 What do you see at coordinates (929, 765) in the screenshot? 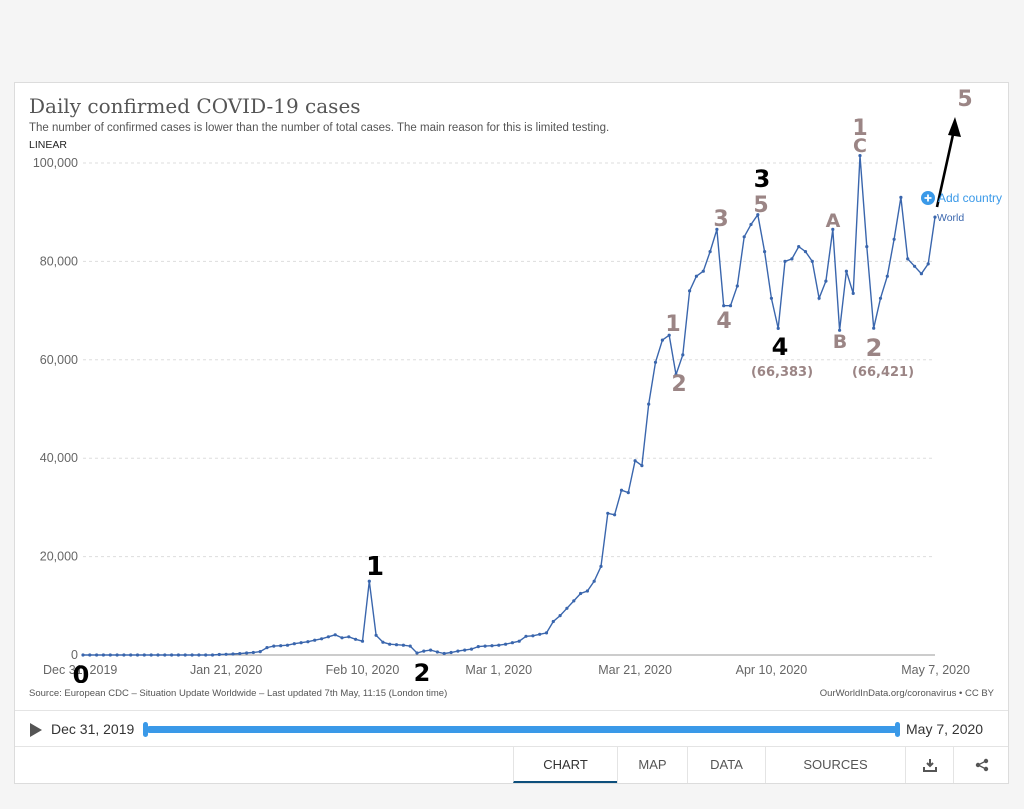
I see `download-button` at bounding box center [929, 765].